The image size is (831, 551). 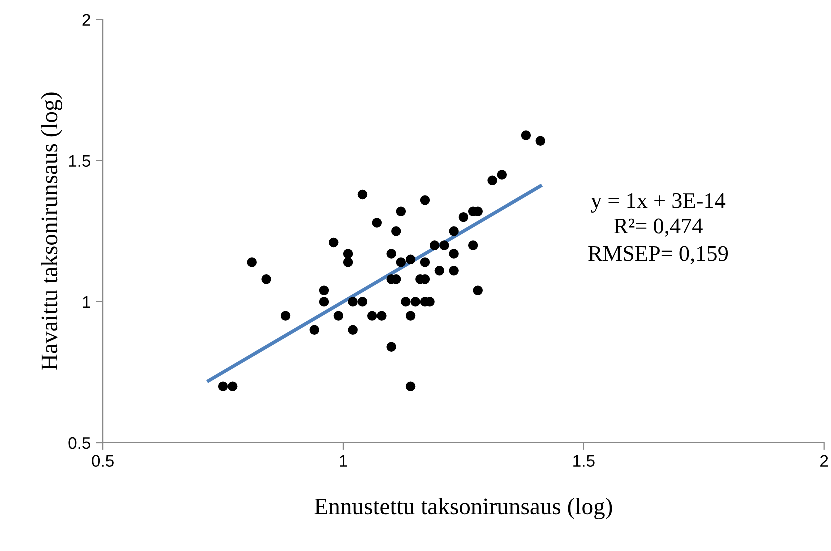 I want to click on y-axis-title: Havaittu taksonirunsaus (log), so click(x=52, y=231).